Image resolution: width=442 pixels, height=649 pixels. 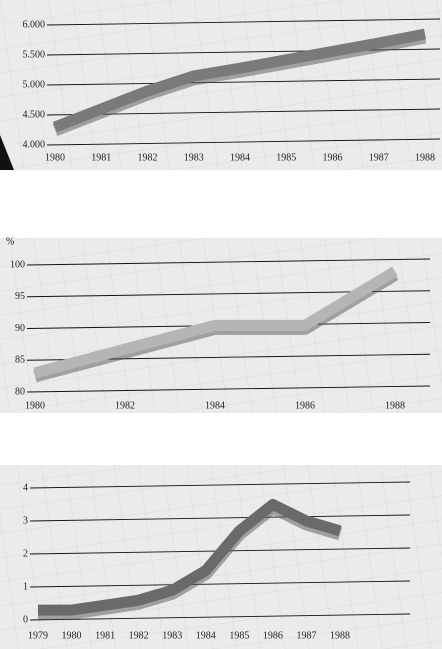 What do you see at coordinates (34, 54) in the screenshot?
I see `y-tick-label: 5.500` at bounding box center [34, 54].